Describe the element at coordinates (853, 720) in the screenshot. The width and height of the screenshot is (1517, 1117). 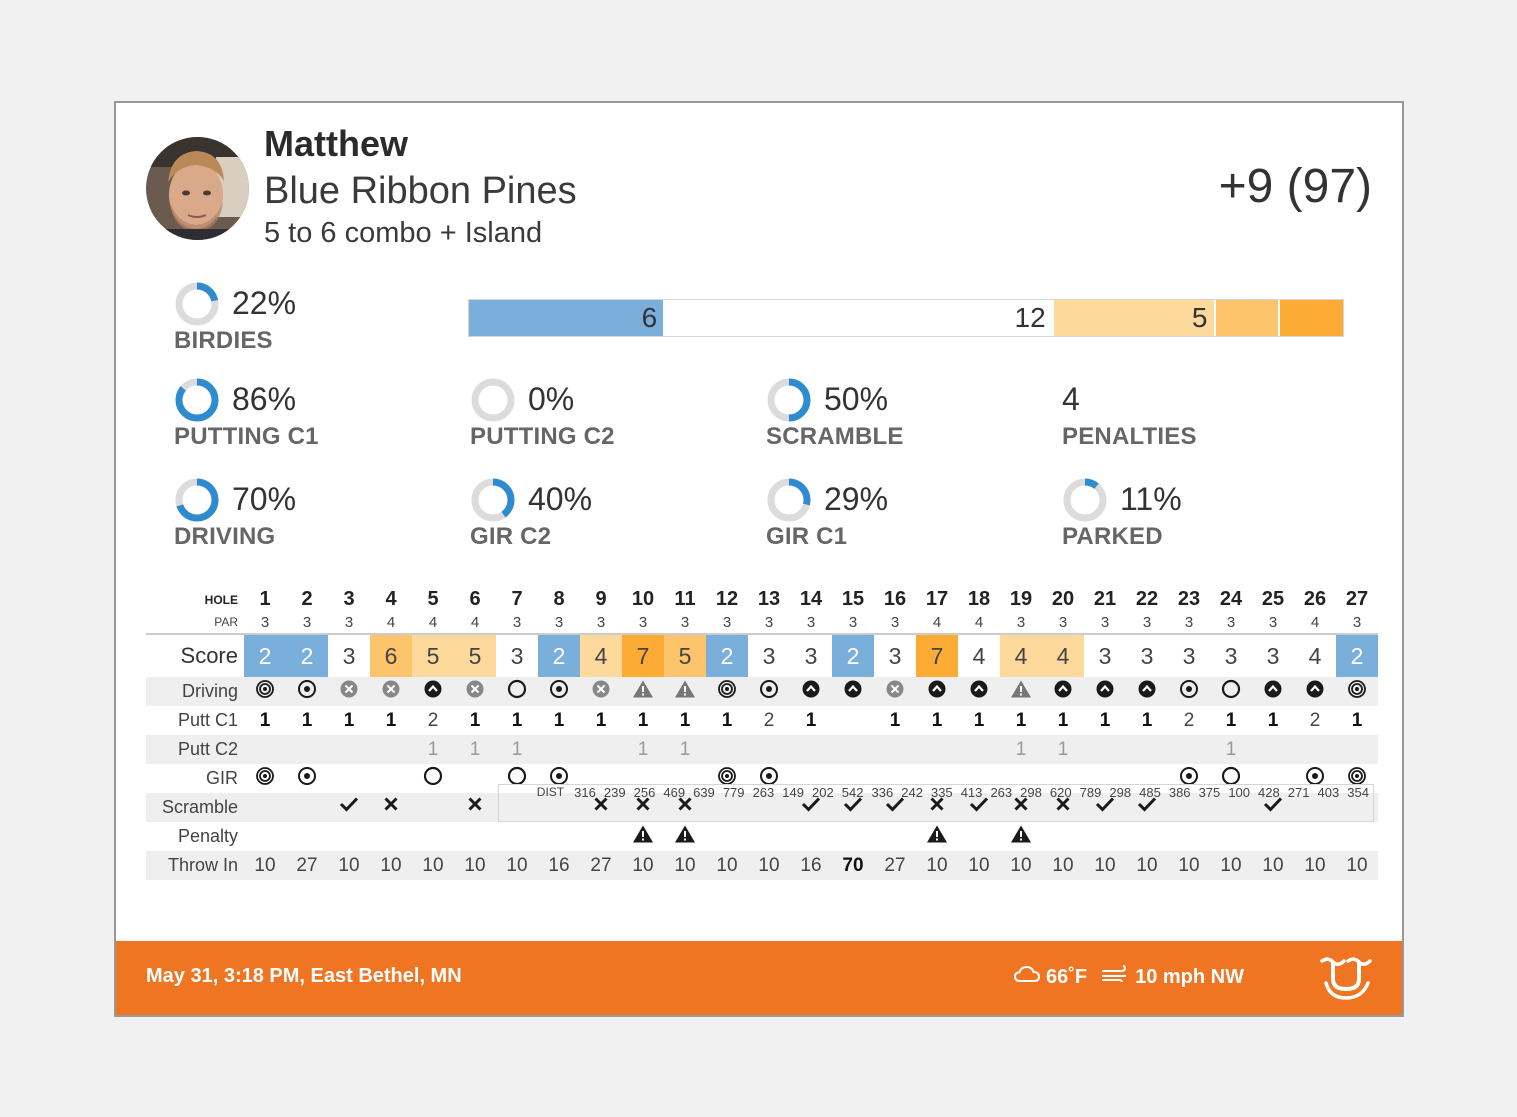
I see `putt-c1-cell` at that location.